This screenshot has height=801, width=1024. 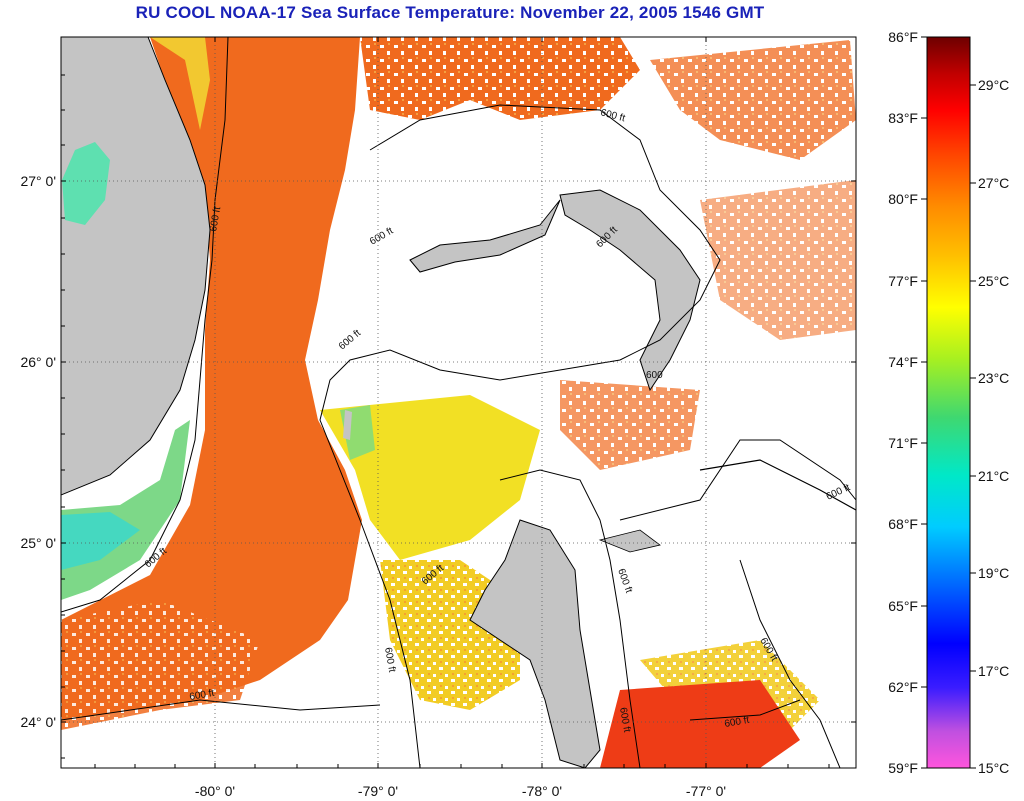 I want to click on lon-label: -79° 0', so click(x=378, y=791).